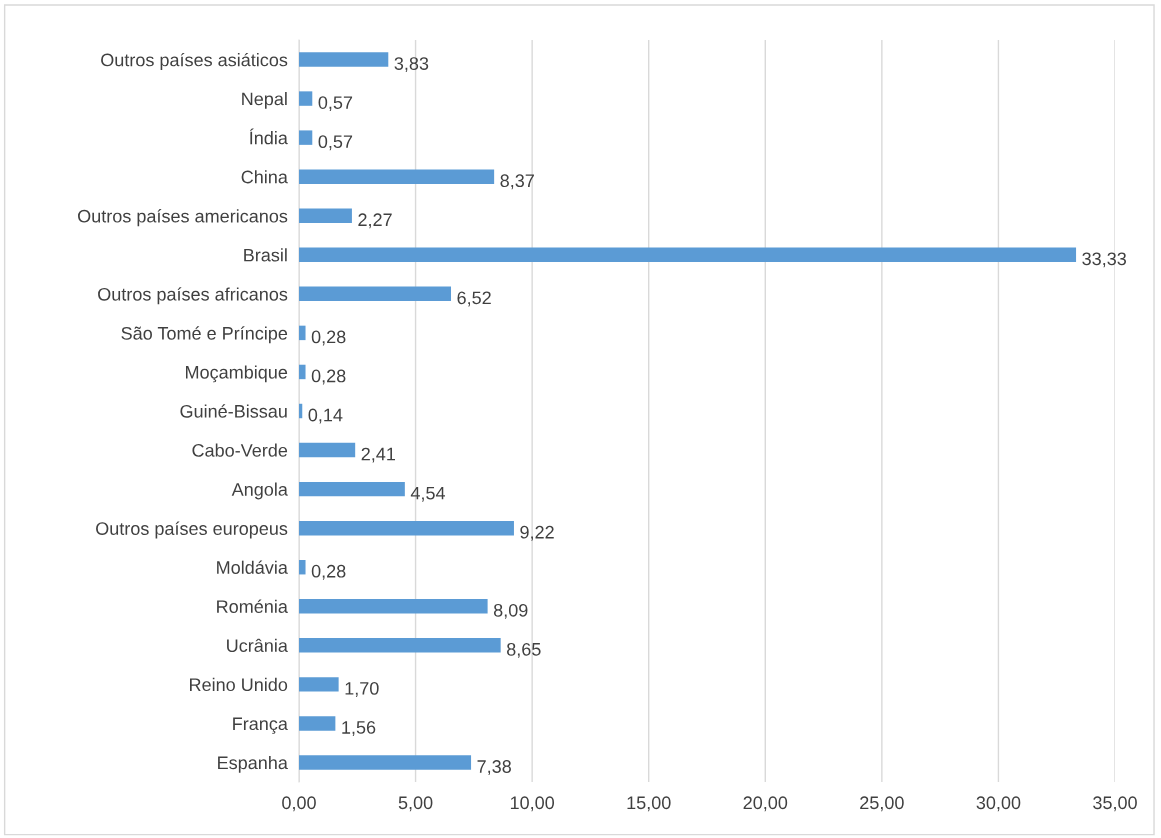  What do you see at coordinates (252, 567) in the screenshot?
I see `y-tick-label: Moldávia` at bounding box center [252, 567].